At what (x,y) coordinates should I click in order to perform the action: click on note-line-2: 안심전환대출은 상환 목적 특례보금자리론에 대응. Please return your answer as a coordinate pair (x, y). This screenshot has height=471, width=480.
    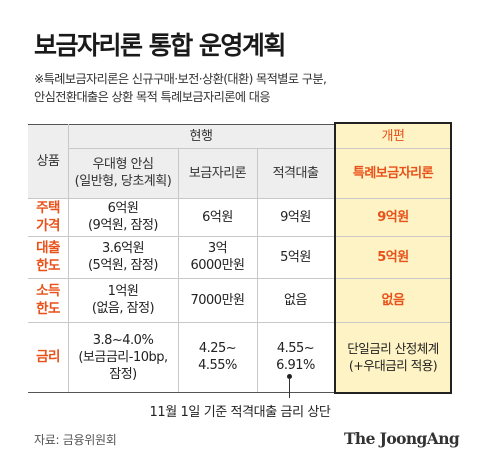
    Looking at the image, I should click on (152, 97).